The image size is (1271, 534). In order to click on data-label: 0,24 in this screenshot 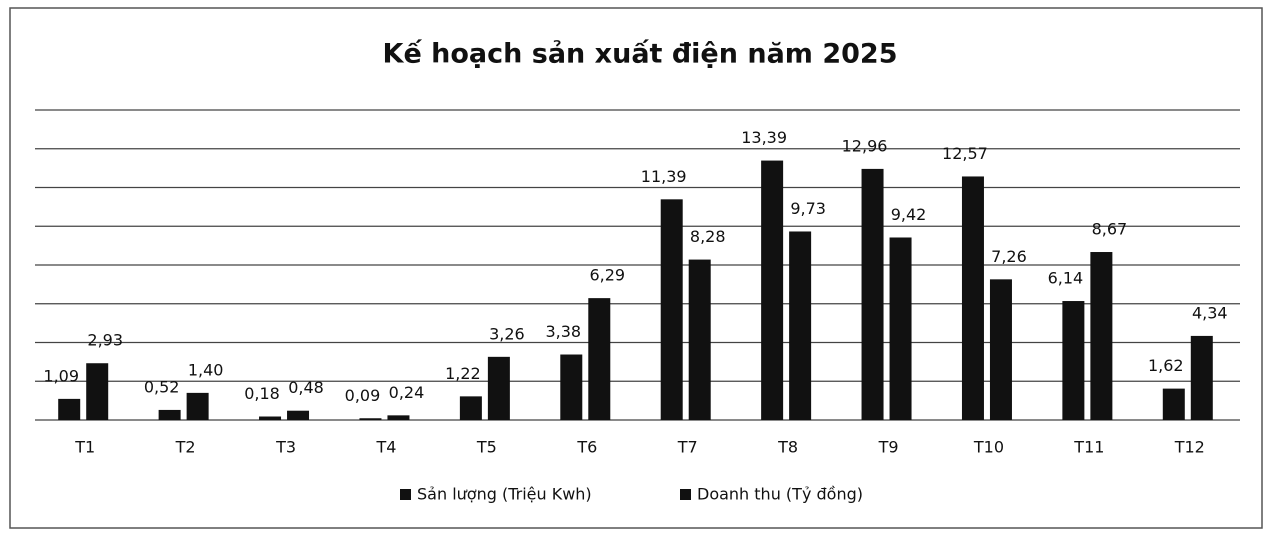, I will do `click(407, 392)`.